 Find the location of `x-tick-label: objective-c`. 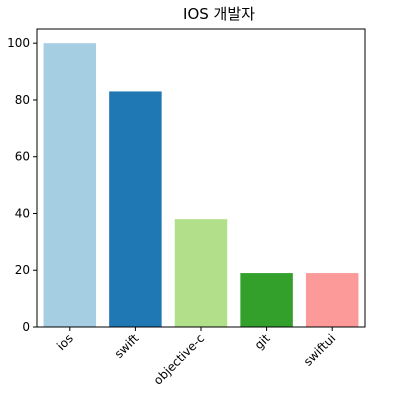

x-tick-label: objective-c is located at coordinates (179, 359).